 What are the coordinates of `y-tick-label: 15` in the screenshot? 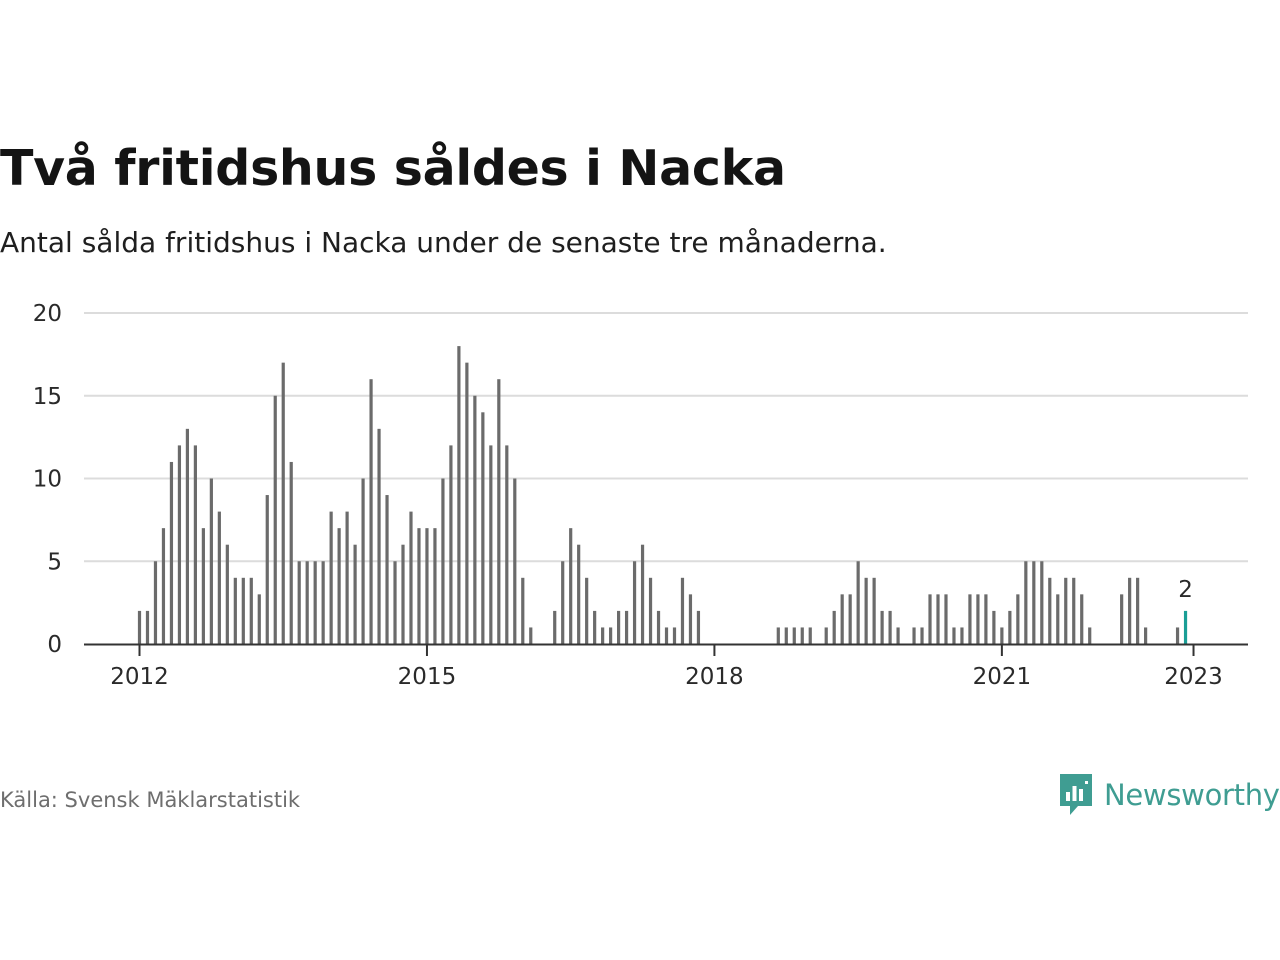 It's located at (47, 397).